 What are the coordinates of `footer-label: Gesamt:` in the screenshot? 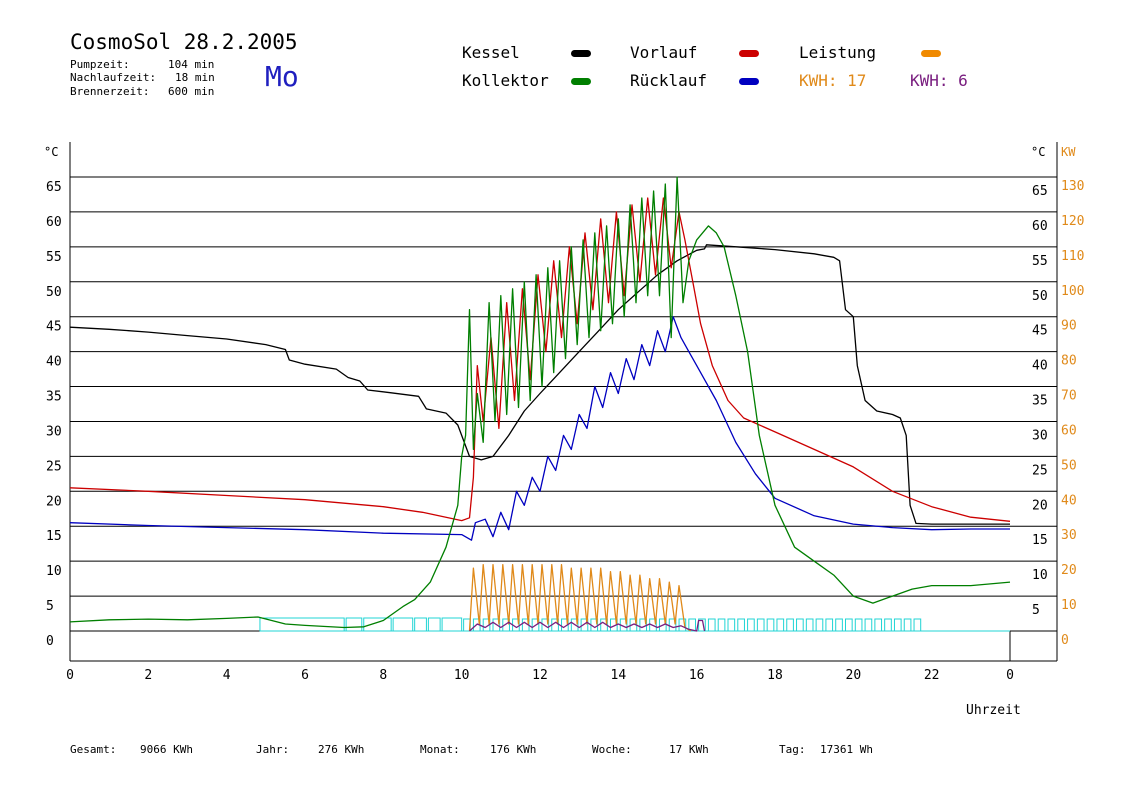 It's located at (93, 749).